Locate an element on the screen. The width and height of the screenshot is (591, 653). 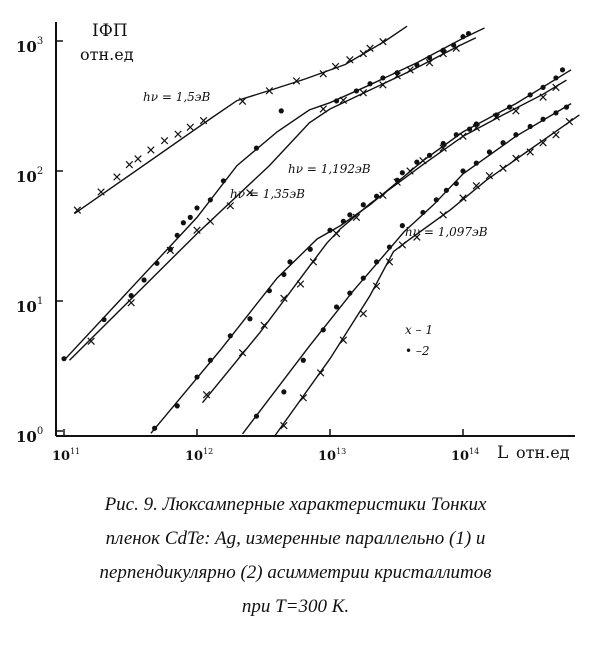
x-axis-title: L is located at coordinates (502, 453).